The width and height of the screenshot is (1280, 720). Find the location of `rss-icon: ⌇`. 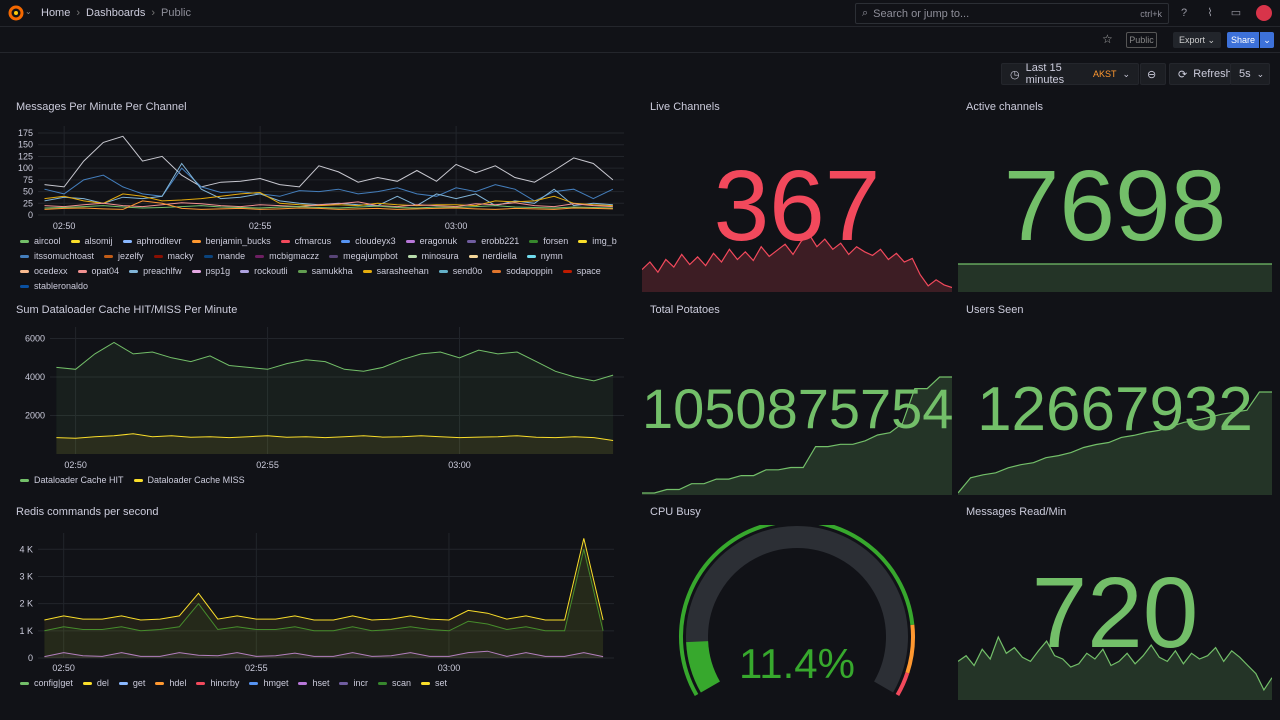

rss-icon: ⌇ is located at coordinates (1210, 13).